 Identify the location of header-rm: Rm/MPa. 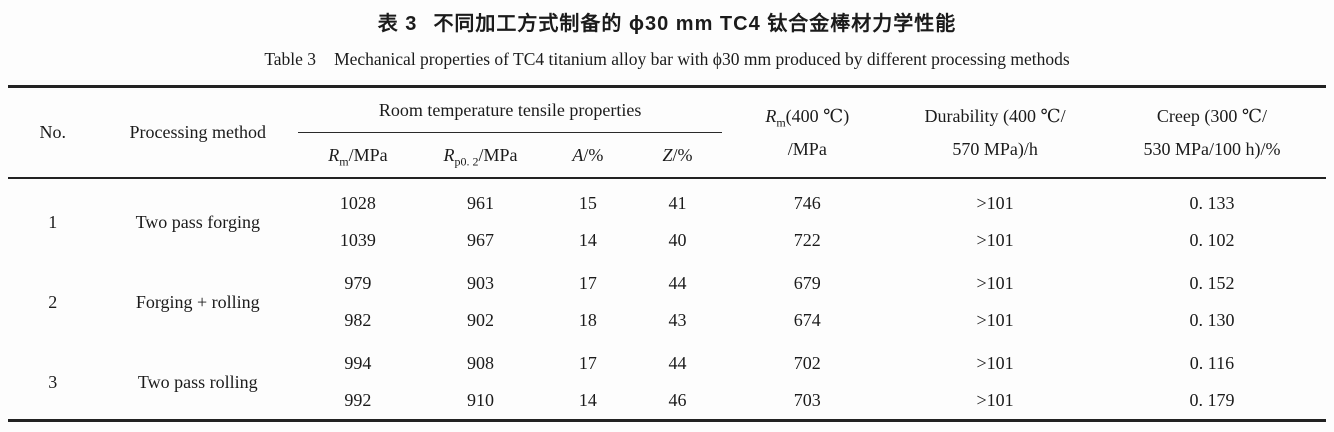
(357, 155).